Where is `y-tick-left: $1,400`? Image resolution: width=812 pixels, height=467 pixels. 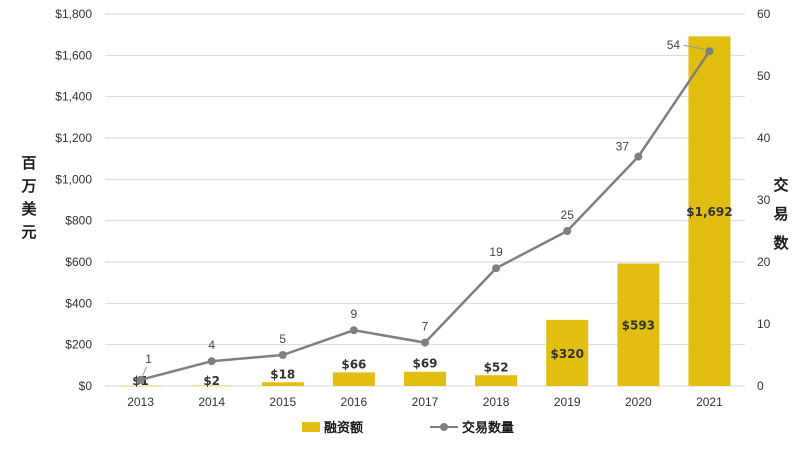 y-tick-left: $1,400 is located at coordinates (73, 97).